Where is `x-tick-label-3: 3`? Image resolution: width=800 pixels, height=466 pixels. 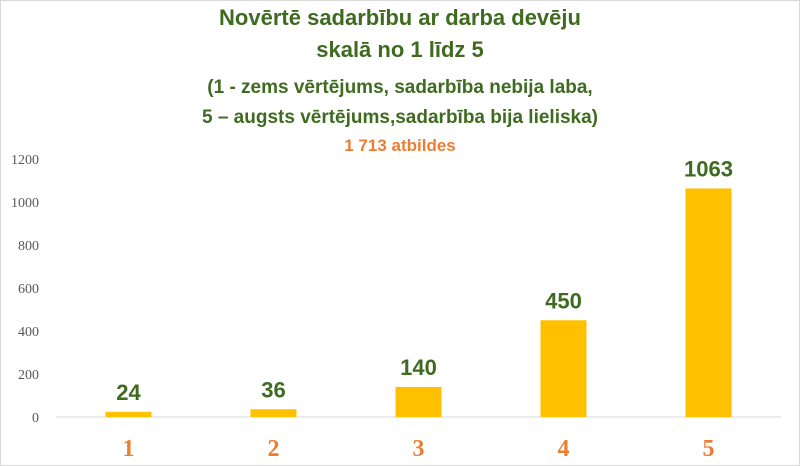 x-tick-label-3: 3 is located at coordinates (419, 449).